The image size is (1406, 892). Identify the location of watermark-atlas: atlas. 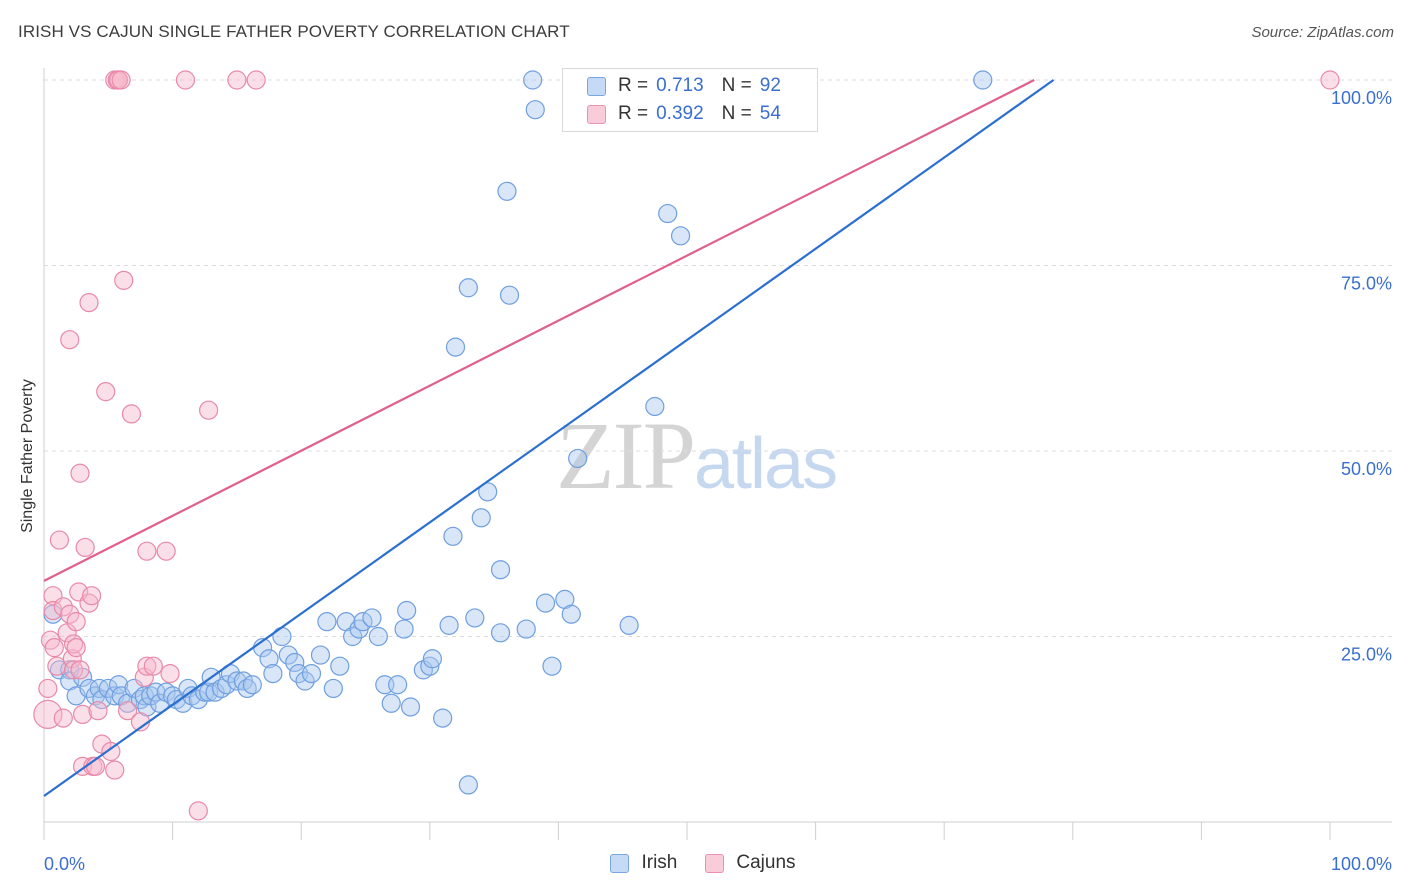
(766, 464).